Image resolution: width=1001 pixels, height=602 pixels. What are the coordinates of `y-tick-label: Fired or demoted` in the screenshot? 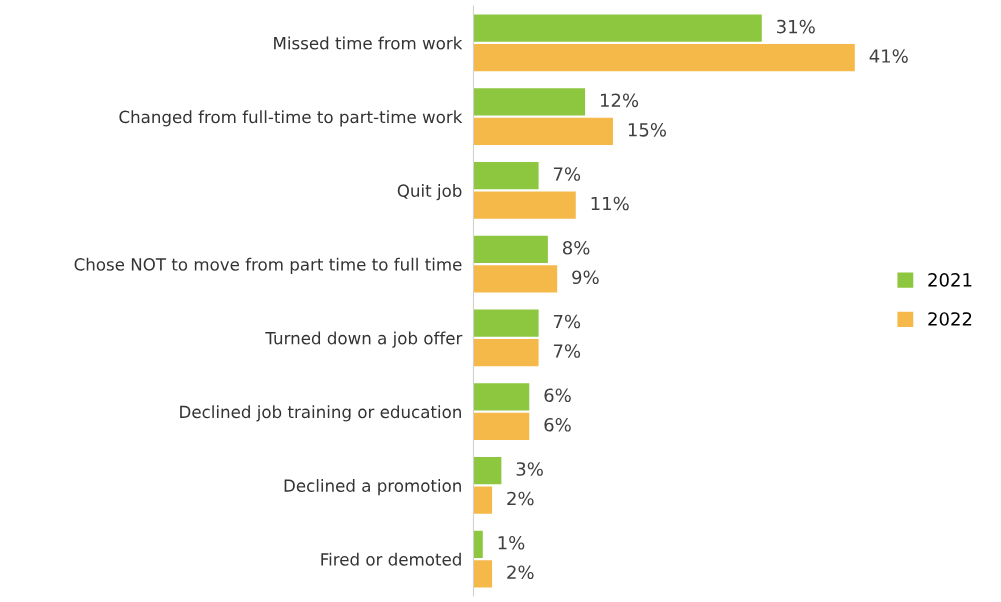 It's located at (391, 559).